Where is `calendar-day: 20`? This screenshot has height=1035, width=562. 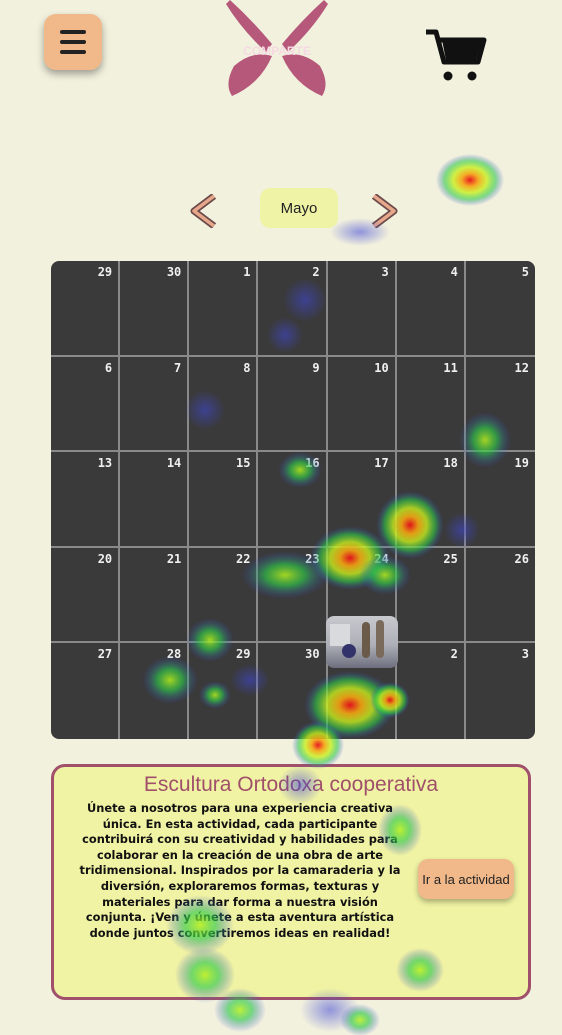 calendar-day: 20 is located at coordinates (86, 595).